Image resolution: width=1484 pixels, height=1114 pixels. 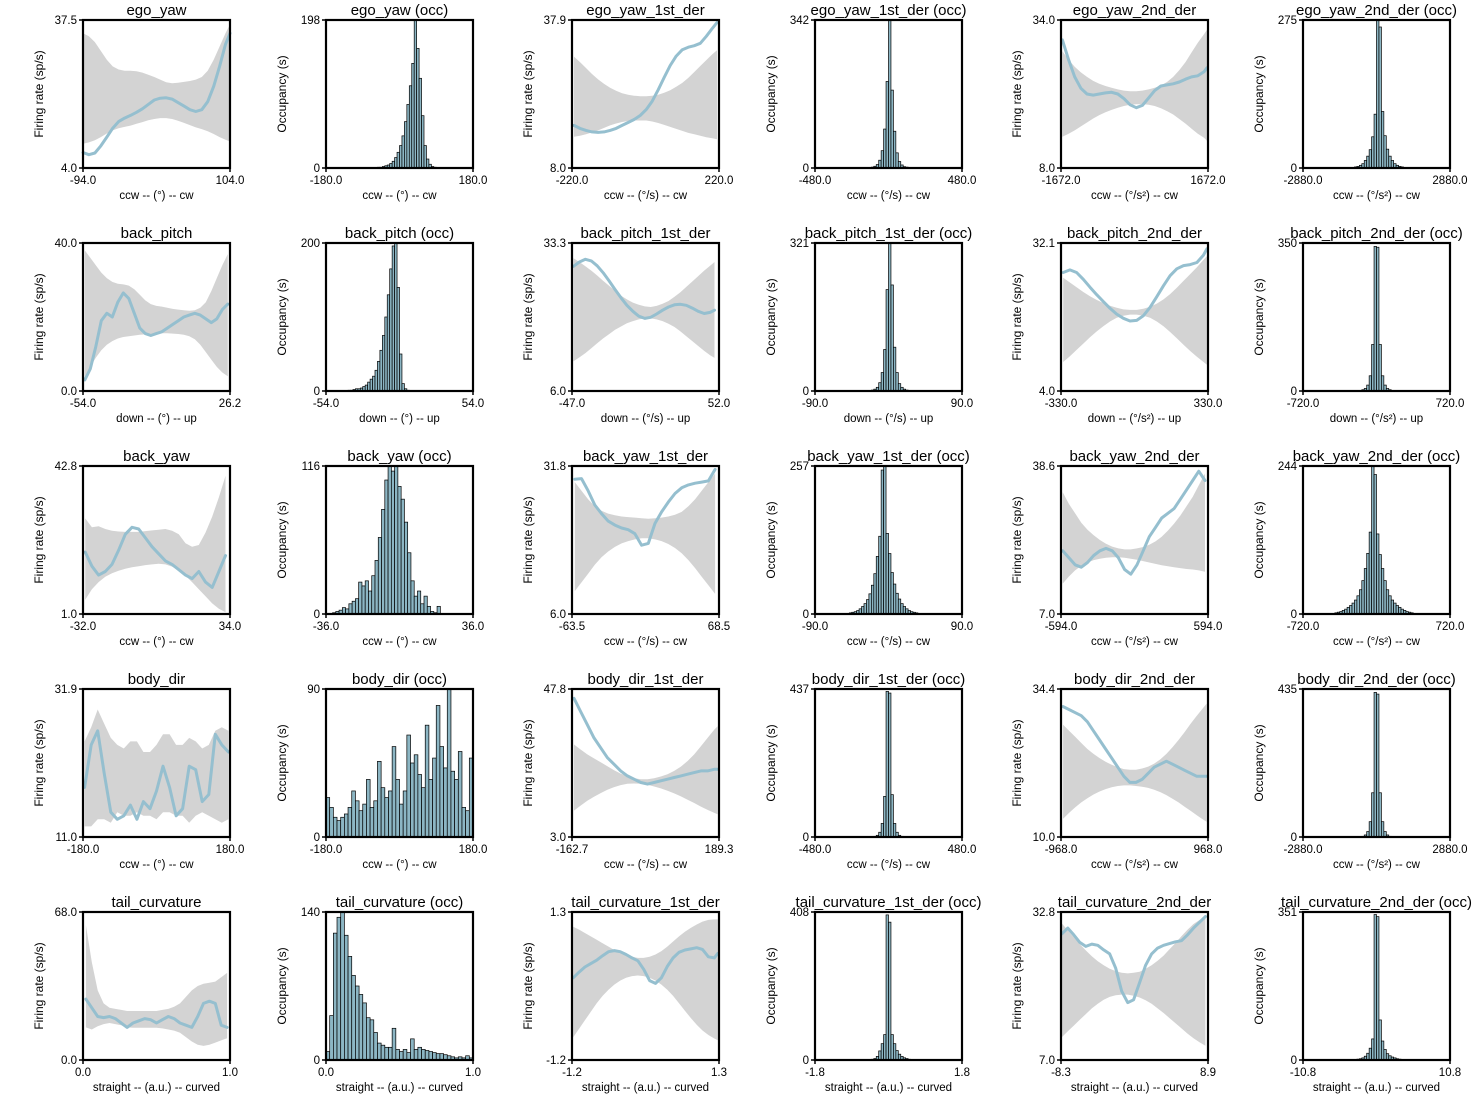 What do you see at coordinates (1134, 679) in the screenshot?
I see `subplot-title: body_dir_2nd_der` at bounding box center [1134, 679].